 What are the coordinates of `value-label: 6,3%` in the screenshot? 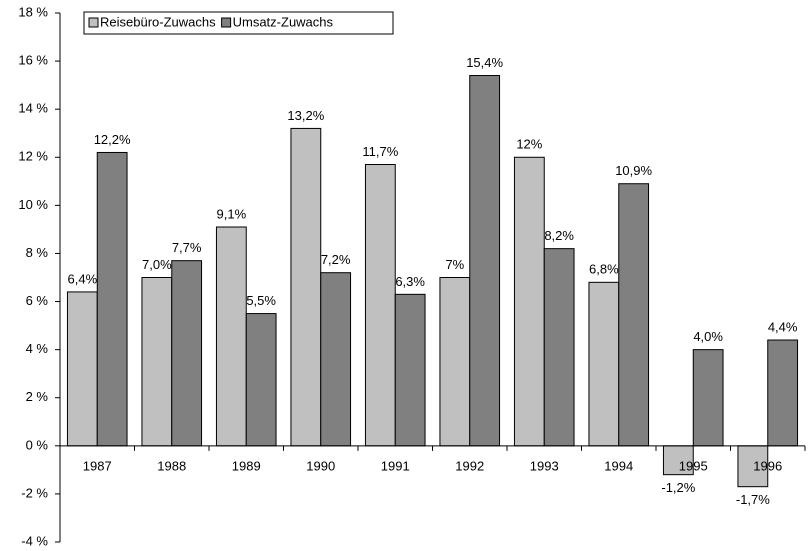 It's located at (410, 281).